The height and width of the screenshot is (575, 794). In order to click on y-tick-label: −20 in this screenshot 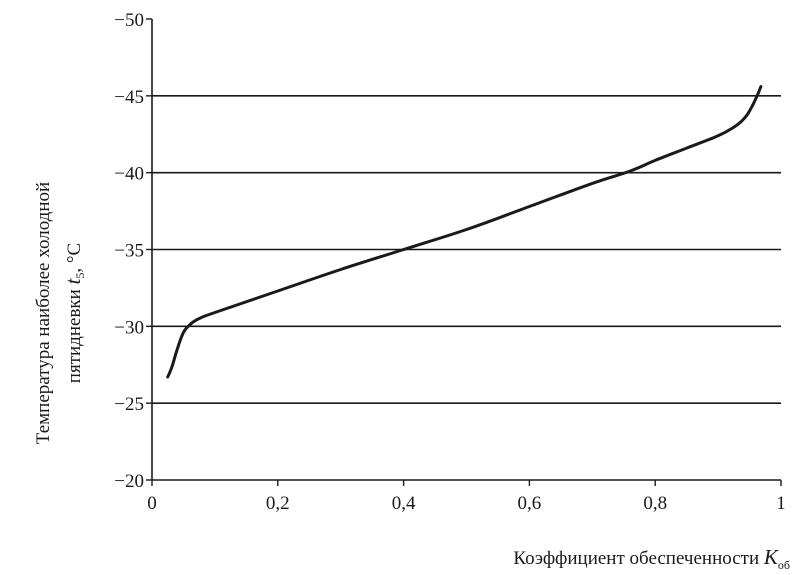, I will do `click(129, 481)`.